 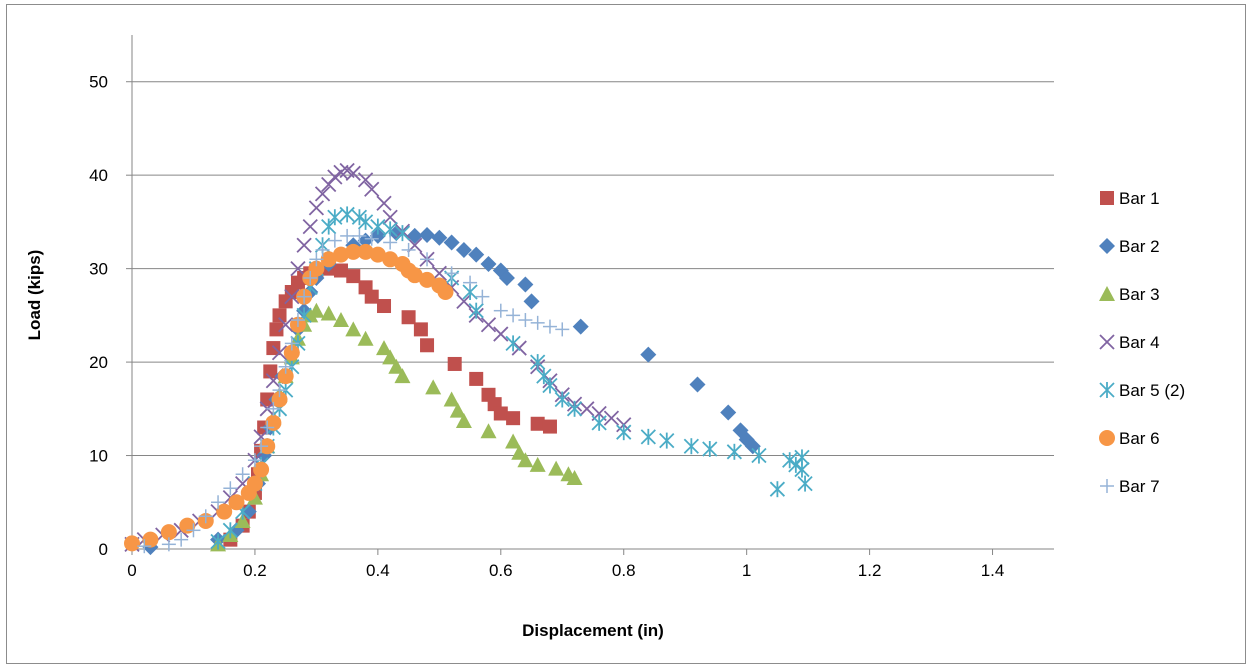 What do you see at coordinates (593, 630) in the screenshot?
I see `x-axis-title: Displacement (in)` at bounding box center [593, 630].